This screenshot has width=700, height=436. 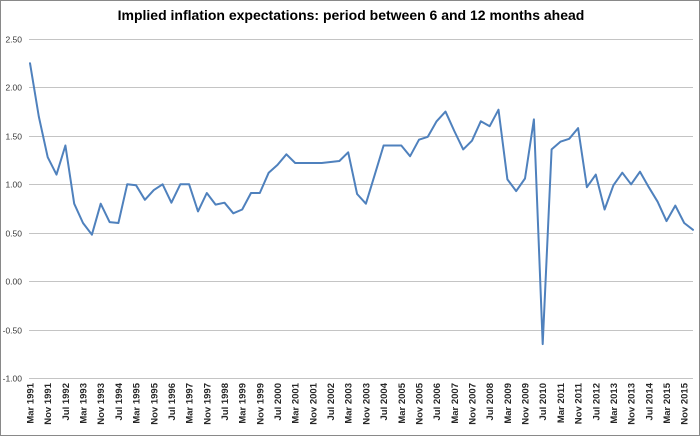 I want to click on x-axis-tick-label: Nov 2013, so click(x=632, y=404).